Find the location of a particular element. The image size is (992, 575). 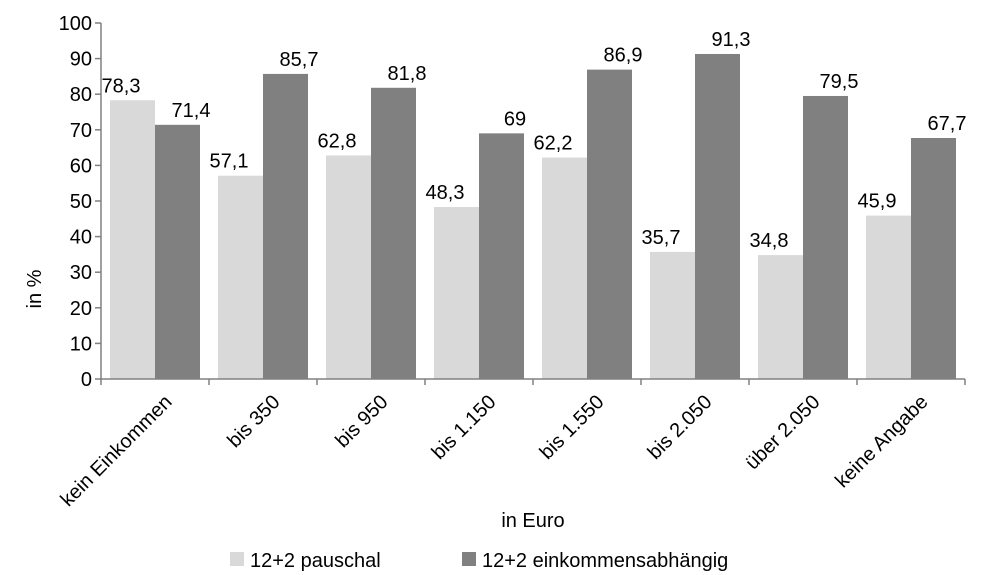

data-label: 71,4 is located at coordinates (191, 111).